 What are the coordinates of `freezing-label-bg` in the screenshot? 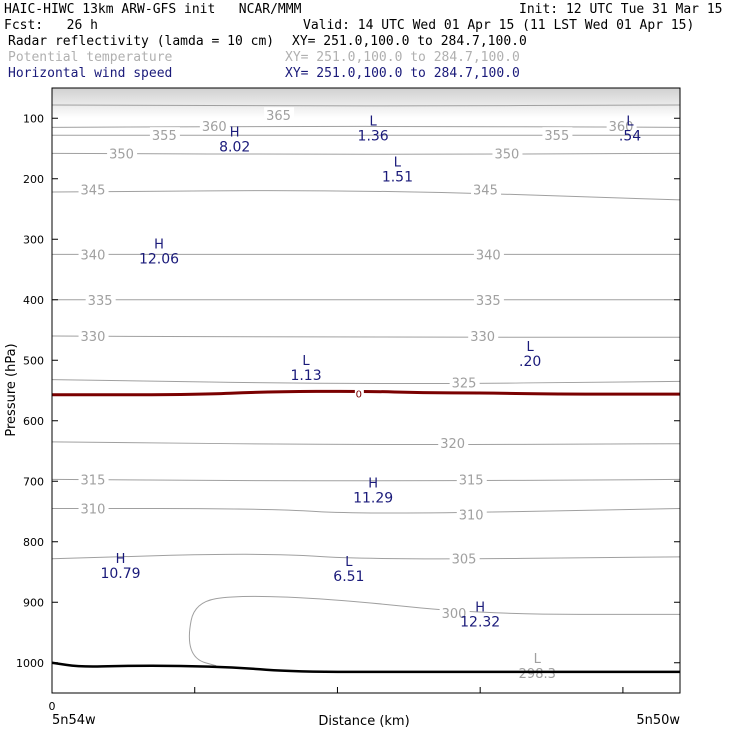 It's located at (359, 393).